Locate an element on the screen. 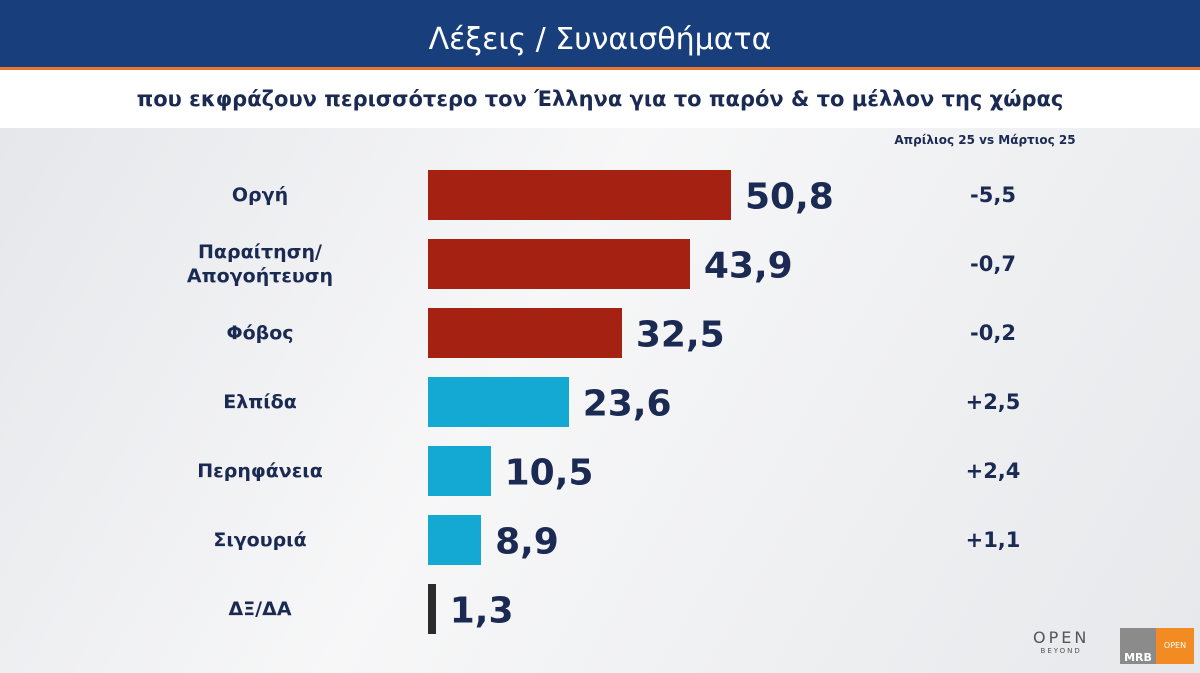  value-label: 10,5 is located at coordinates (549, 473).